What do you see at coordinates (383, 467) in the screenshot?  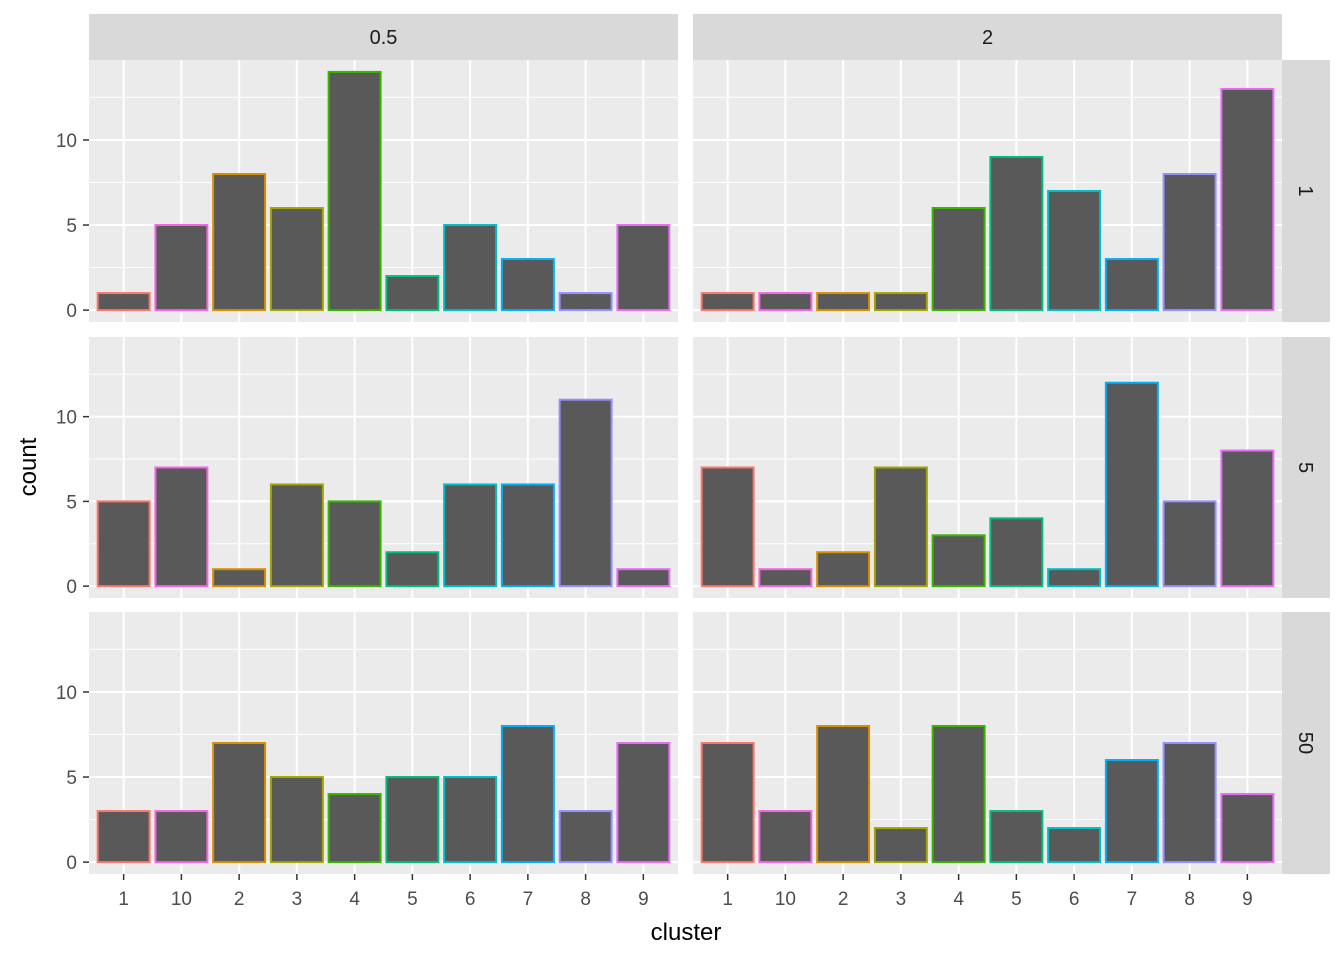 I see `panel-5-0.5` at bounding box center [383, 467].